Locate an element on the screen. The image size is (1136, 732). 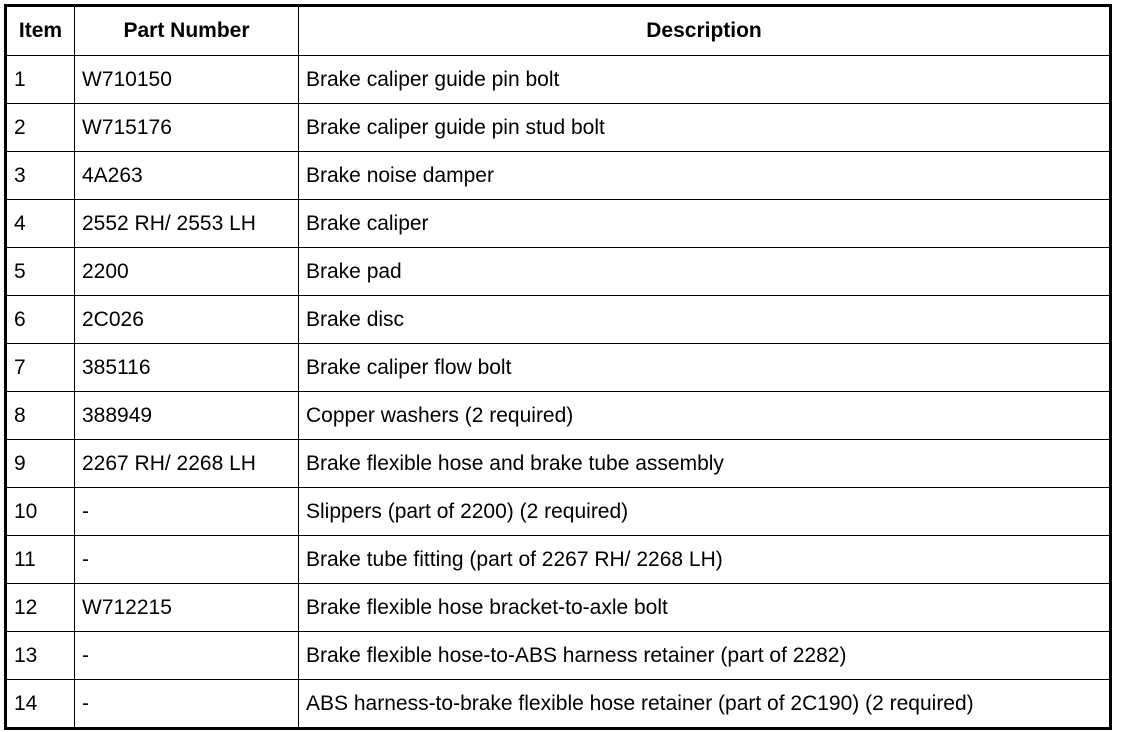
table-row: 4 2552 RH/ 2553 LH Brake caliper is located at coordinates (558, 223).